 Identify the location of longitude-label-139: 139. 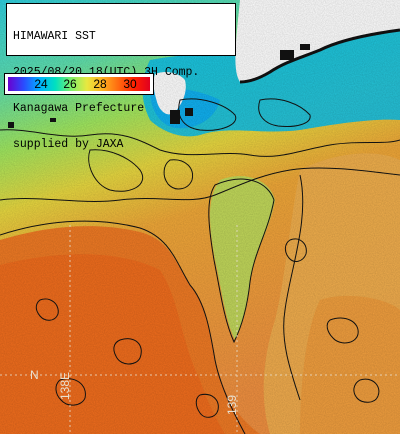
(232, 404).